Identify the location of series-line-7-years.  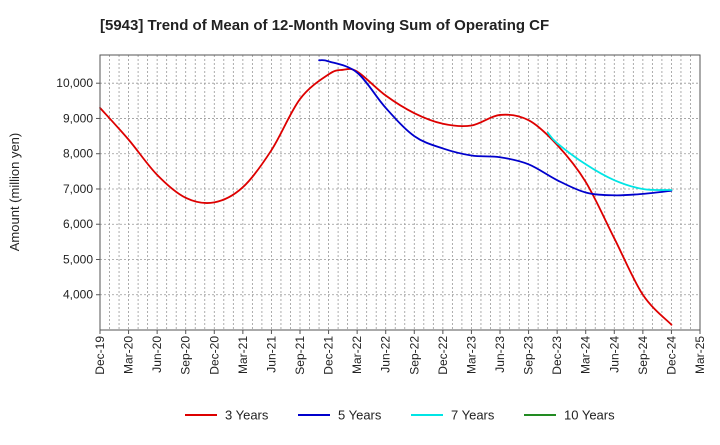
(609, 161).